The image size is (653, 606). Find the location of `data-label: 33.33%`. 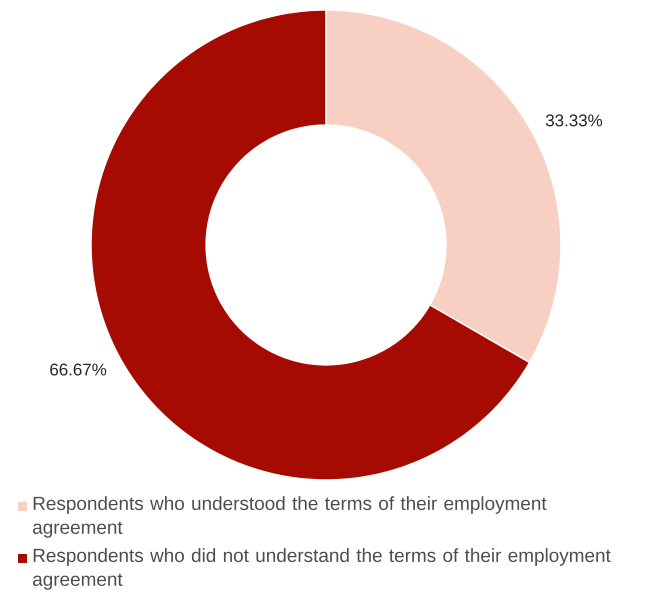

data-label: 33.33% is located at coordinates (574, 120).